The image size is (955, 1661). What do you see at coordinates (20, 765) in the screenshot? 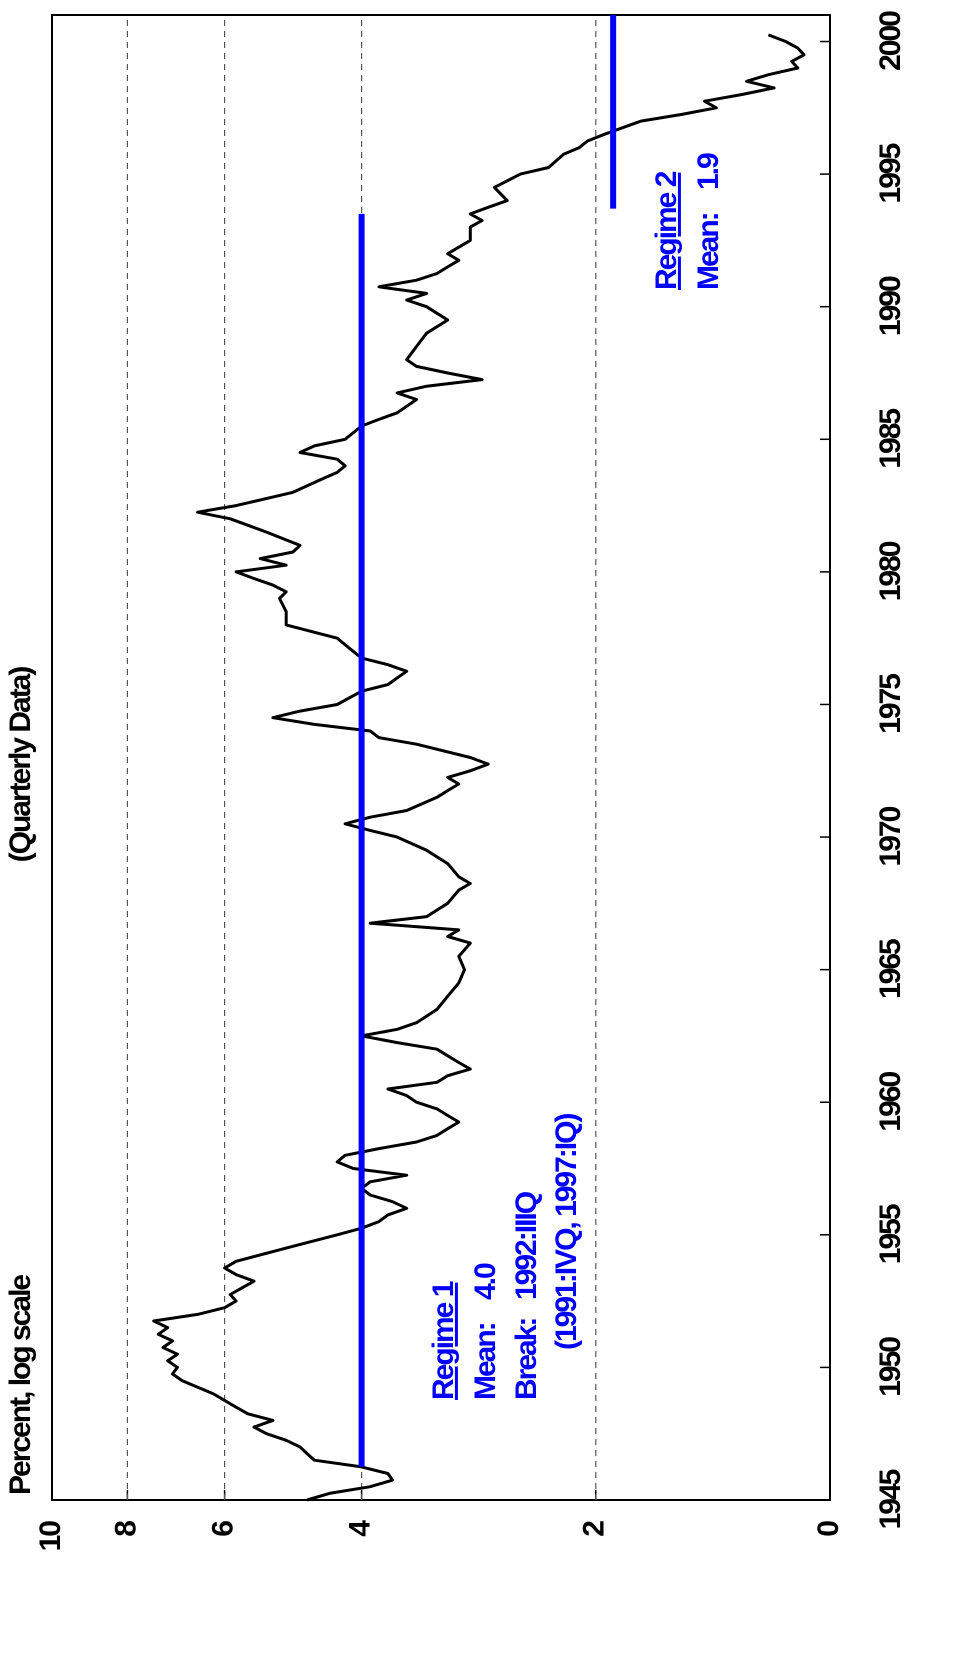
I see `chart-subtitle: (Quarterly Data)` at bounding box center [20, 765].